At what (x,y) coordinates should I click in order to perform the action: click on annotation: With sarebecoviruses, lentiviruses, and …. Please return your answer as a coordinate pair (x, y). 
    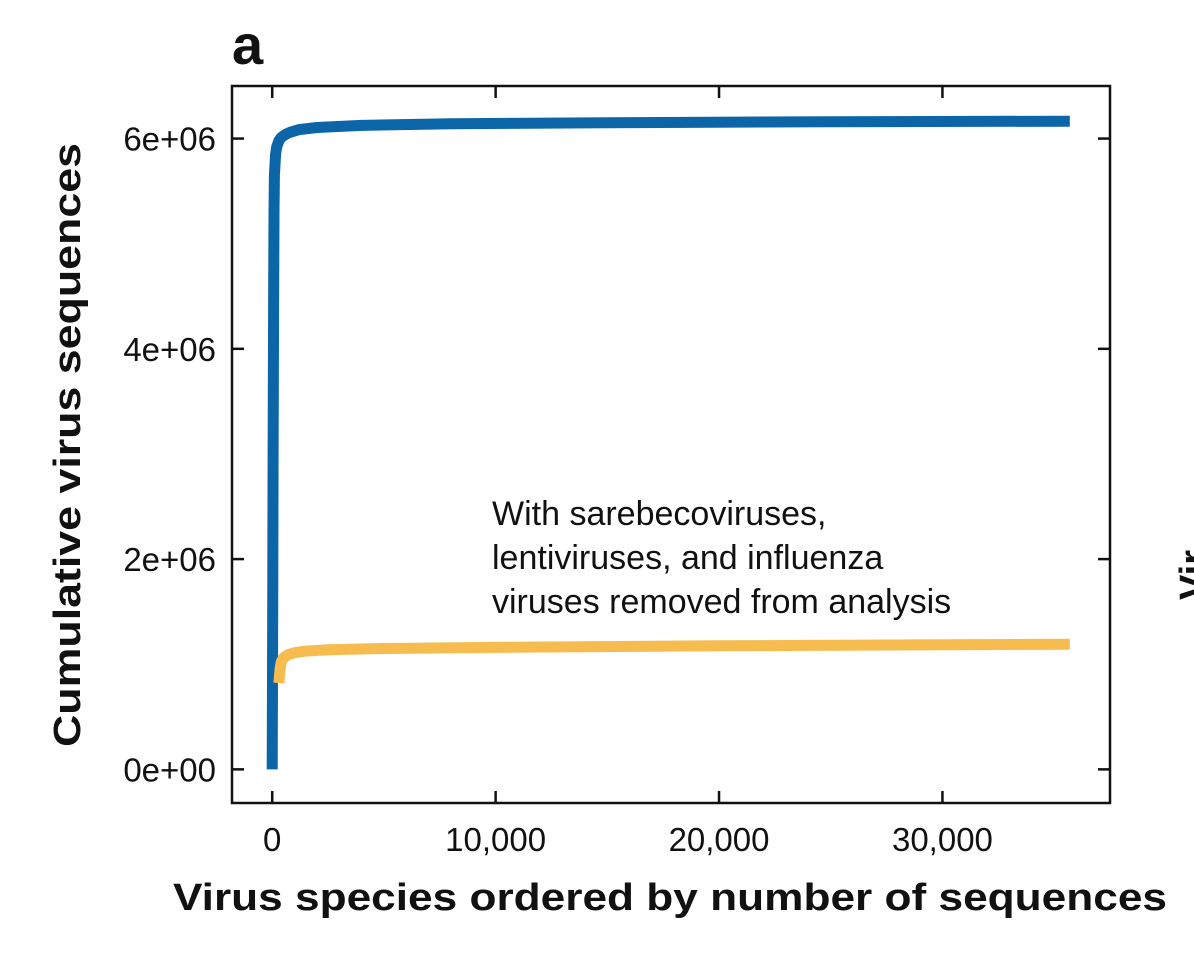
    Looking at the image, I should click on (721, 558).